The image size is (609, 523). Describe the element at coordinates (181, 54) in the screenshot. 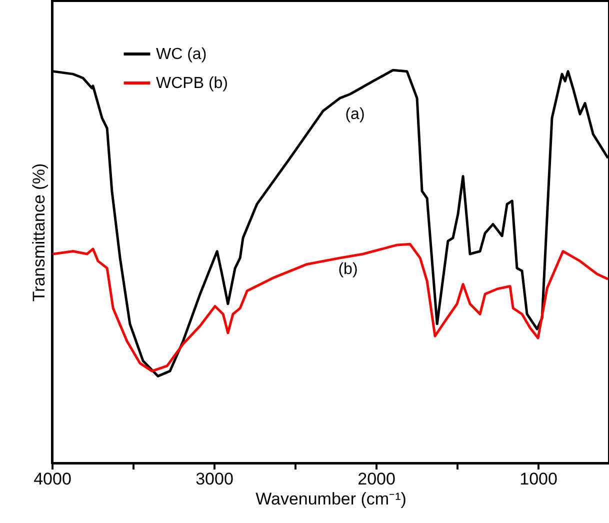

I see `legend-label: WC (a)` at that location.